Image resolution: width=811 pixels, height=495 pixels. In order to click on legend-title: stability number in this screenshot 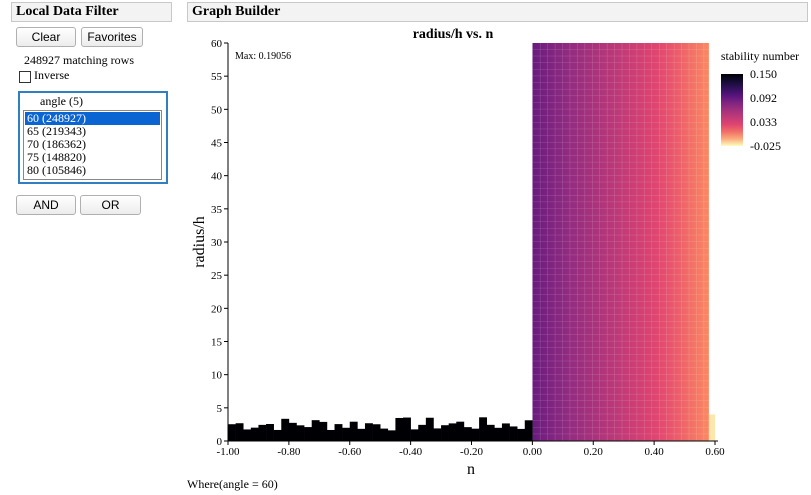, I will do `click(760, 56)`.